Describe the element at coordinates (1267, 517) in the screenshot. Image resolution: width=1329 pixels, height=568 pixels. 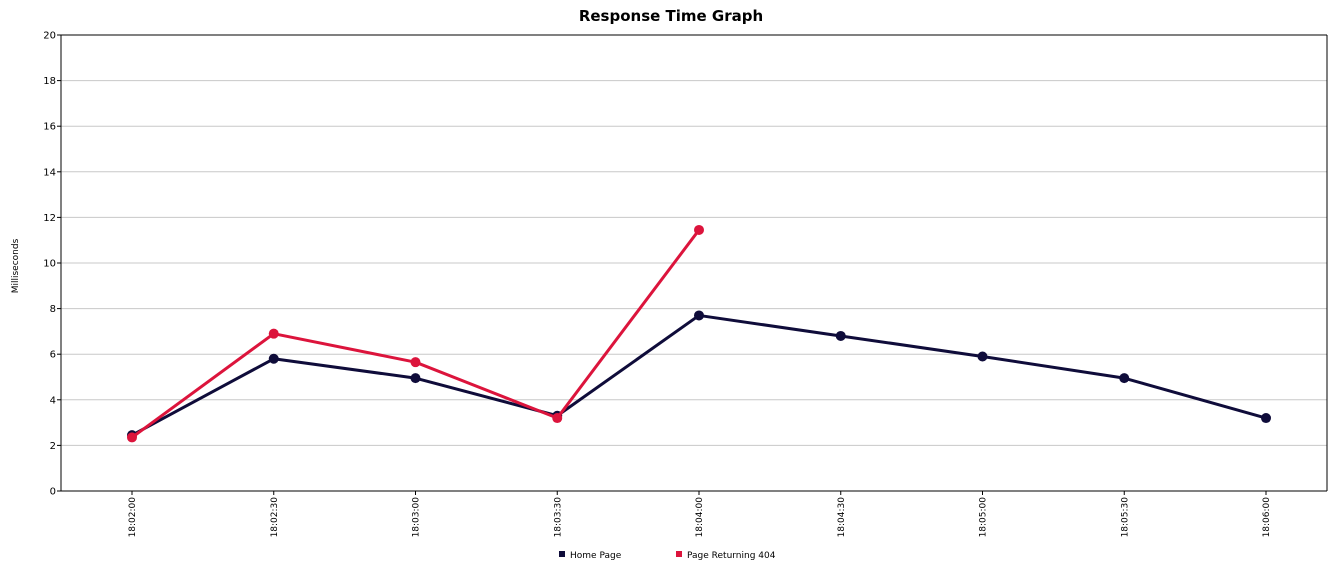
I see `x-tick-label: 18:06:00` at that location.